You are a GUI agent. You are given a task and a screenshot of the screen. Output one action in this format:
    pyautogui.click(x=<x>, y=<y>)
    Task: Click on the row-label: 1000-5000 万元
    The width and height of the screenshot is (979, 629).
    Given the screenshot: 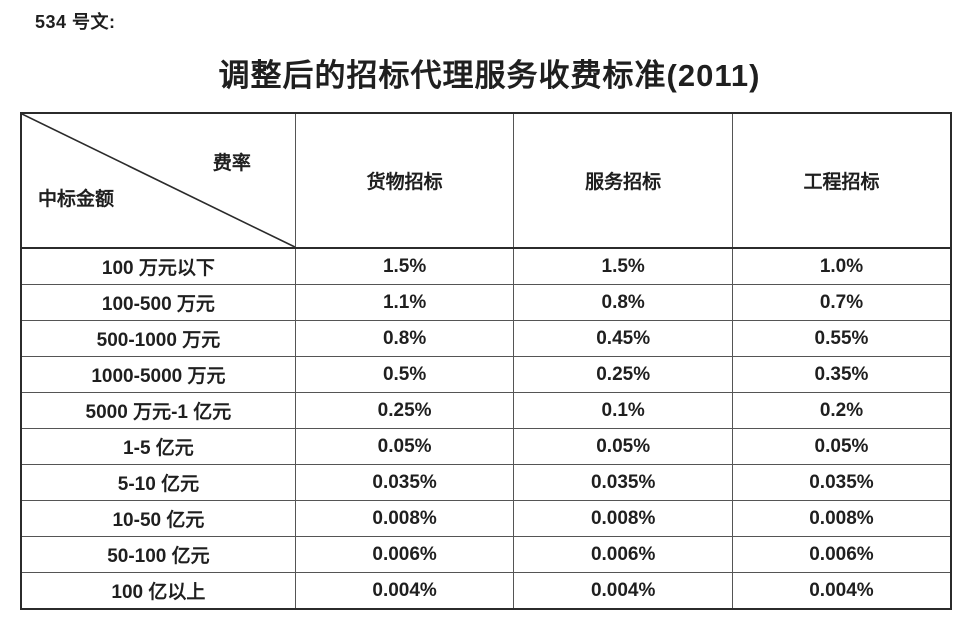 What is the action you would take?
    pyautogui.click(x=158, y=374)
    